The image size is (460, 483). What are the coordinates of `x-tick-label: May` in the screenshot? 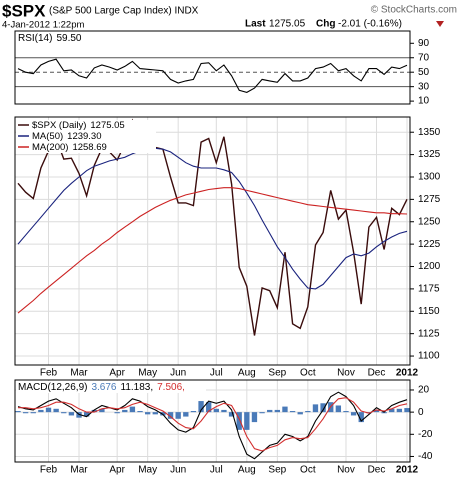 It's located at (147, 470).